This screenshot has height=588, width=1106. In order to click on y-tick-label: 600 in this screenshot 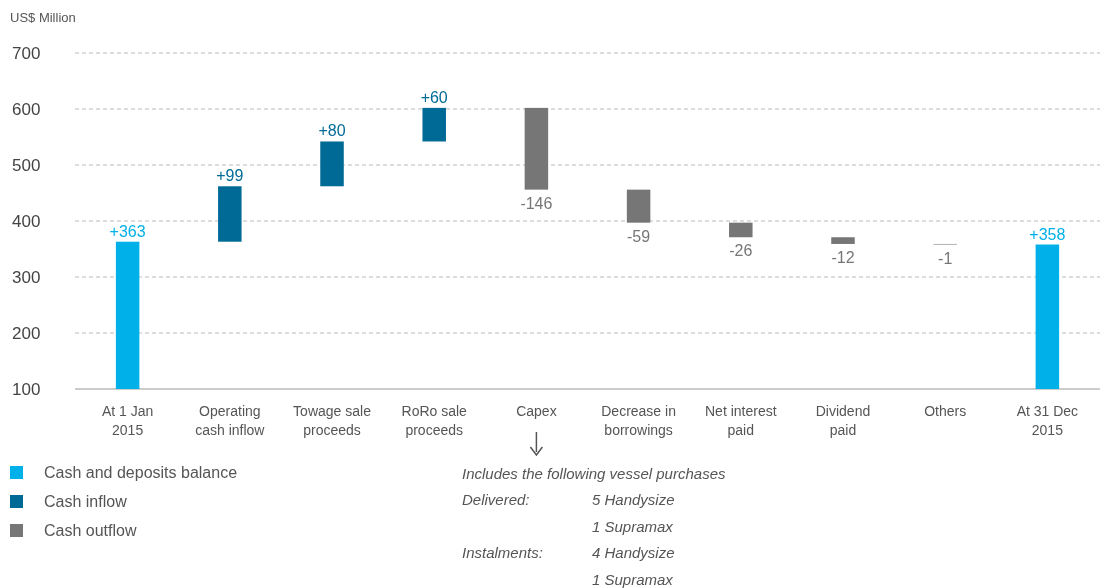, I will do `click(26, 109)`.